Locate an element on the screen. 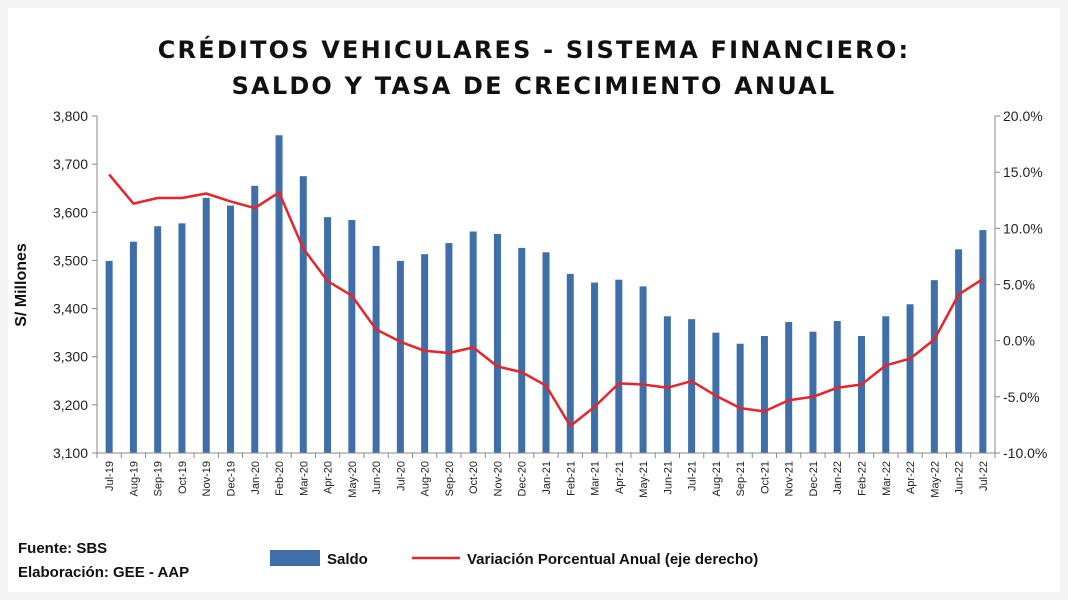 Image resolution: width=1068 pixels, height=600 pixels. x-tick-label: Aug-19 is located at coordinates (134, 478).